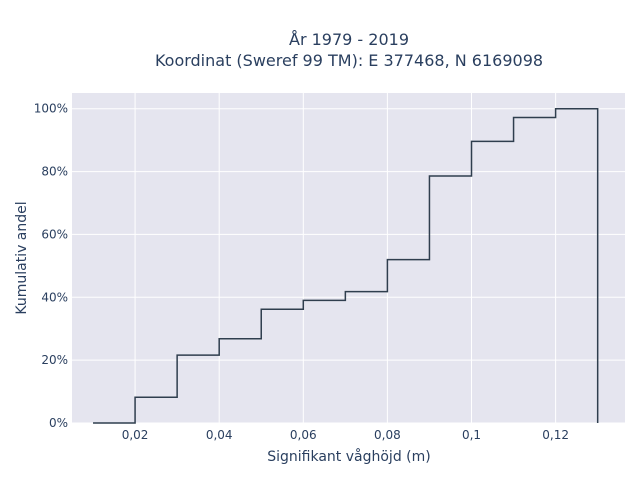  What do you see at coordinates (219, 435) in the screenshot?
I see `x-tick-label: 0,04` at bounding box center [219, 435].